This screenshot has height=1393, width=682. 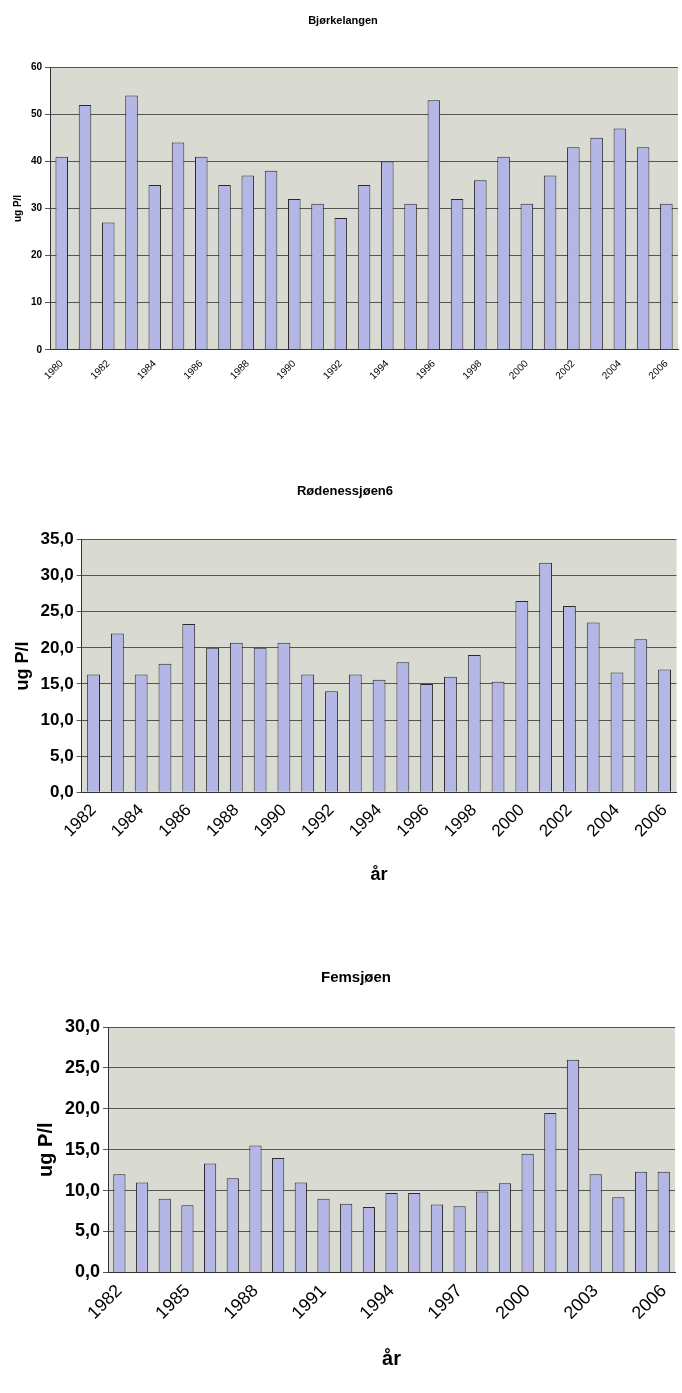 What do you see at coordinates (37, 114) in the screenshot?
I see `y-tick-label: 50` at bounding box center [37, 114].